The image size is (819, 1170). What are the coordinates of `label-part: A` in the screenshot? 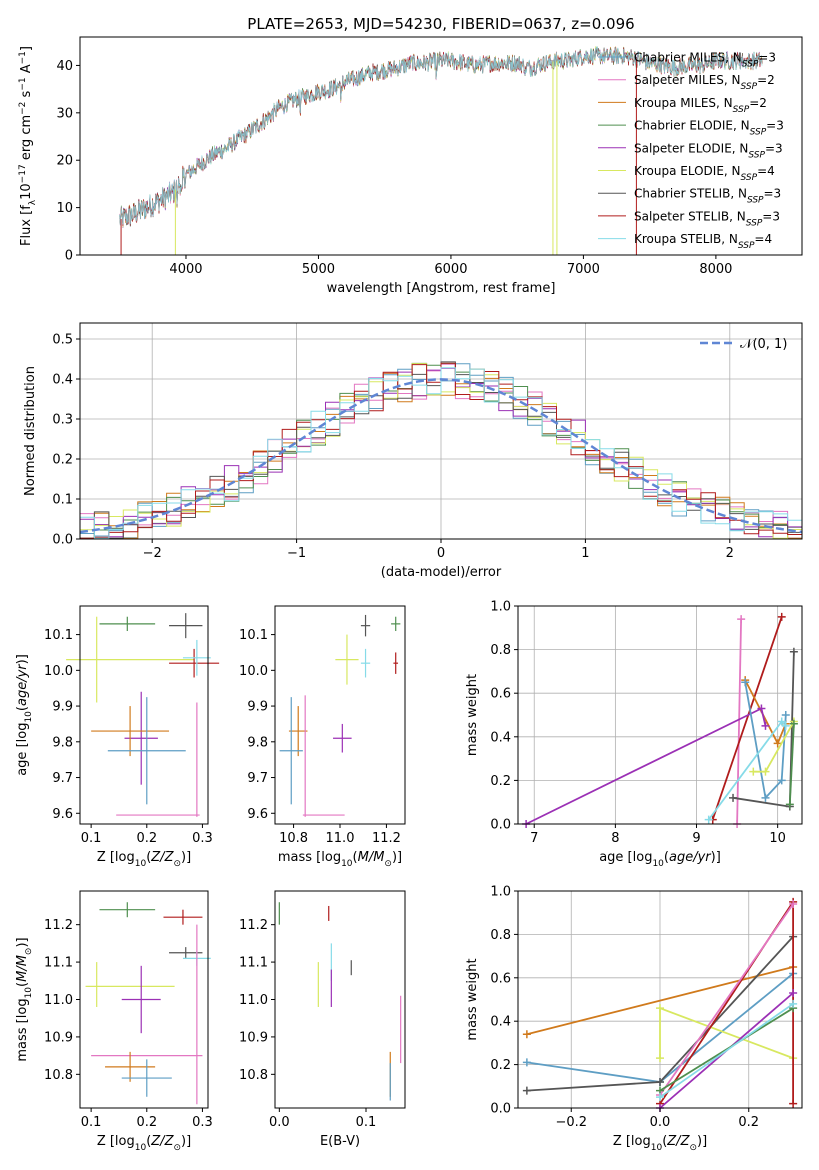 It's located at (26, 70).